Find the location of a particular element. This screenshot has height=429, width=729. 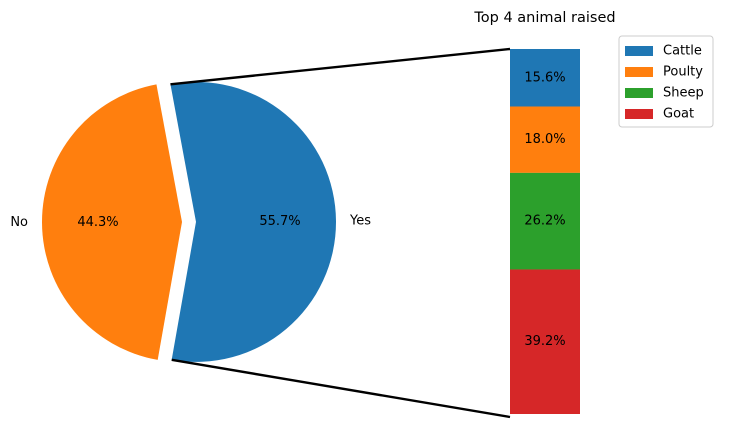

bar-segment-goat is located at coordinates (545, 341).